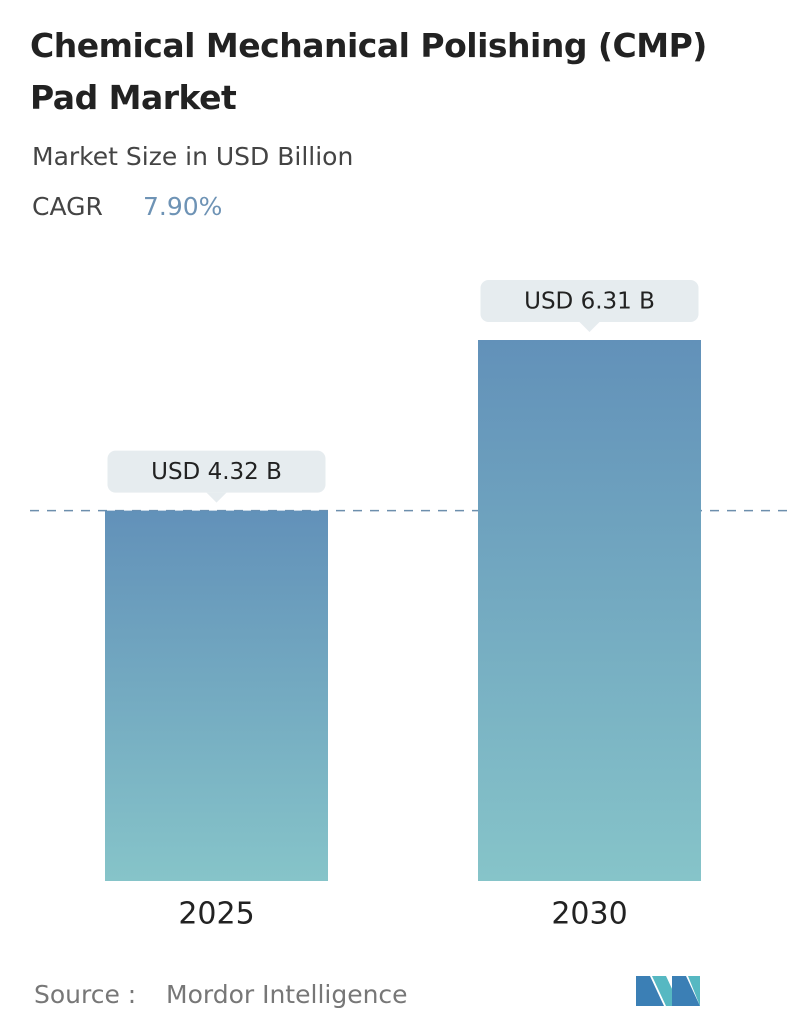 This screenshot has width=796, height=1034. I want to click on x-tick-label: 2025, so click(216, 914).